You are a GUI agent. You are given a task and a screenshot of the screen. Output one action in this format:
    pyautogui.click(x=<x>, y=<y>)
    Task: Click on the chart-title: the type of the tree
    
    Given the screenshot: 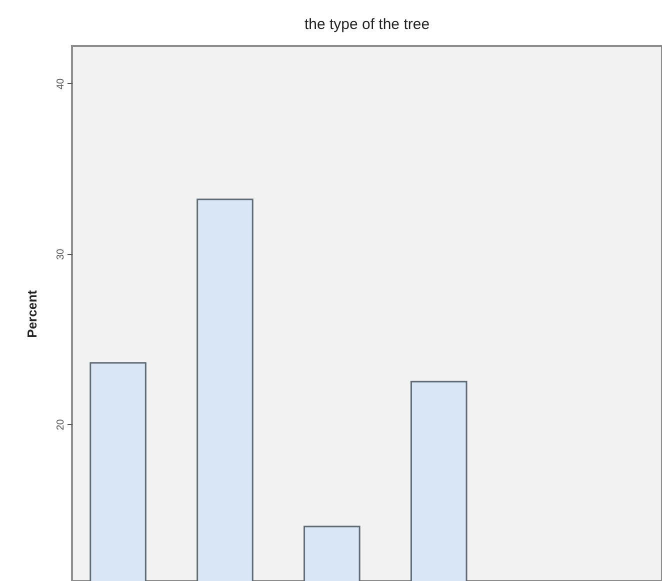 What is the action you would take?
    pyautogui.click(x=367, y=24)
    